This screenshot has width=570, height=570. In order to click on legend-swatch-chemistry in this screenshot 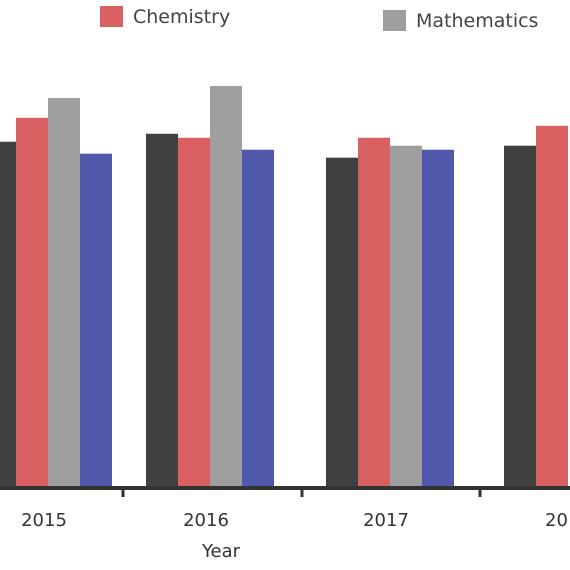, I will do `click(111, 16)`.